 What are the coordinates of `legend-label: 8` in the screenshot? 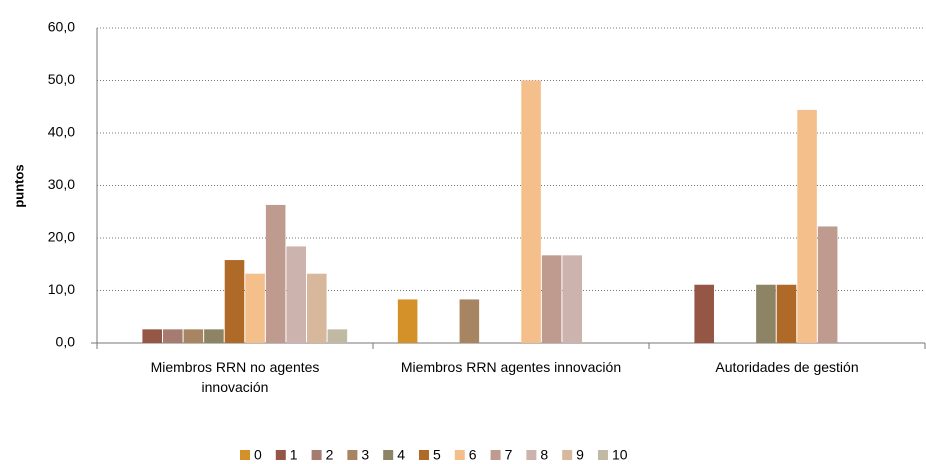 It's located at (544, 455).